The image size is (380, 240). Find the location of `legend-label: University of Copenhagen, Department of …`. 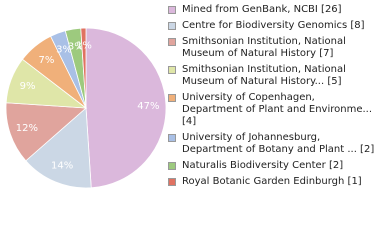

legend-label: University of Copenhagen, Department of … is located at coordinates (277, 109).